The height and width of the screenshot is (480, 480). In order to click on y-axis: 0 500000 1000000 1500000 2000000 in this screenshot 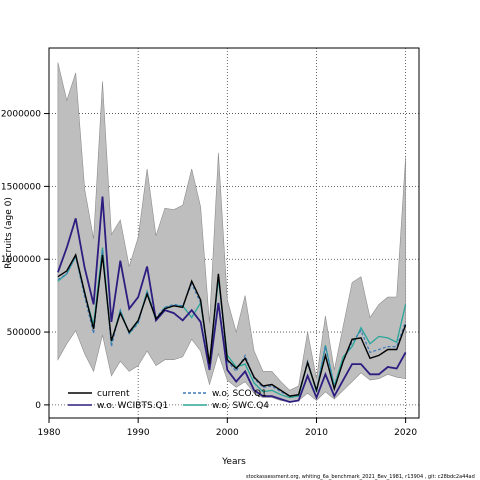, I will do `click(25, 260)`.